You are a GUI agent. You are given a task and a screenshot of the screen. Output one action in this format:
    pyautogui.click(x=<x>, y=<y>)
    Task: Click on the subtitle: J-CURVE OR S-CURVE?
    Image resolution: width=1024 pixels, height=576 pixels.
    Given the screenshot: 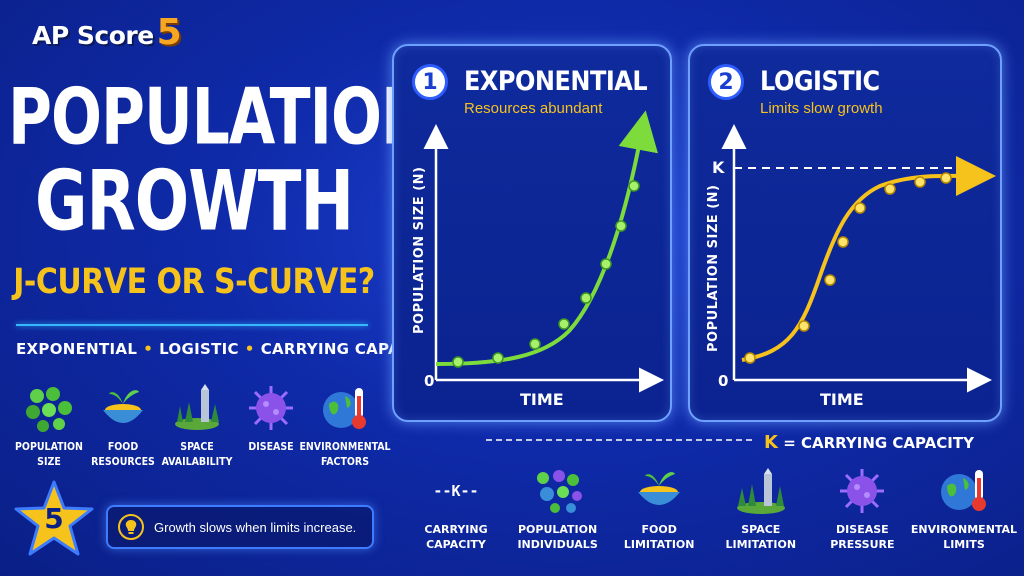 What is the action you would take?
    pyautogui.click(x=194, y=282)
    